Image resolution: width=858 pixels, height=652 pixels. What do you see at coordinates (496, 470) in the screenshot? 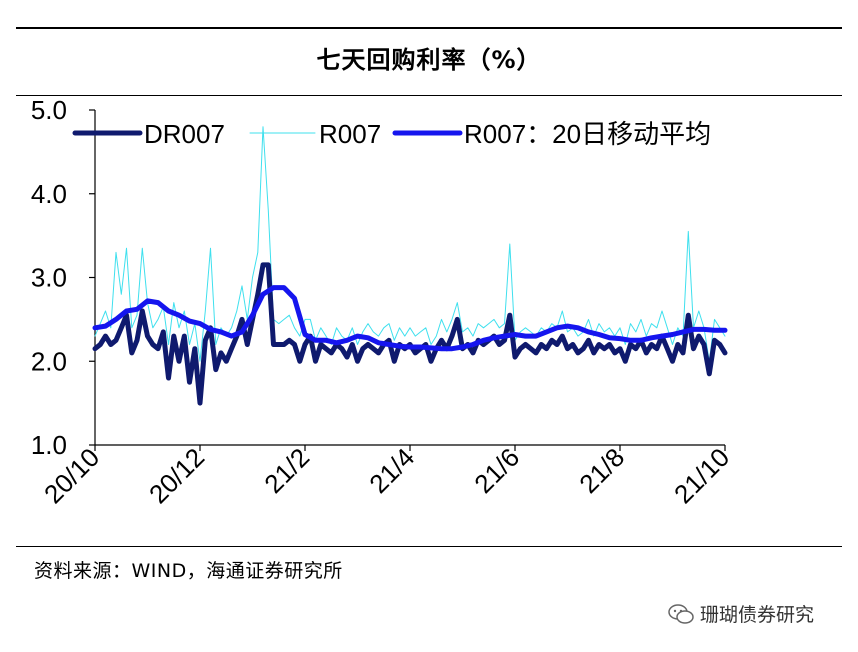
I see `x-tick-label: 21/6` at bounding box center [496, 470].